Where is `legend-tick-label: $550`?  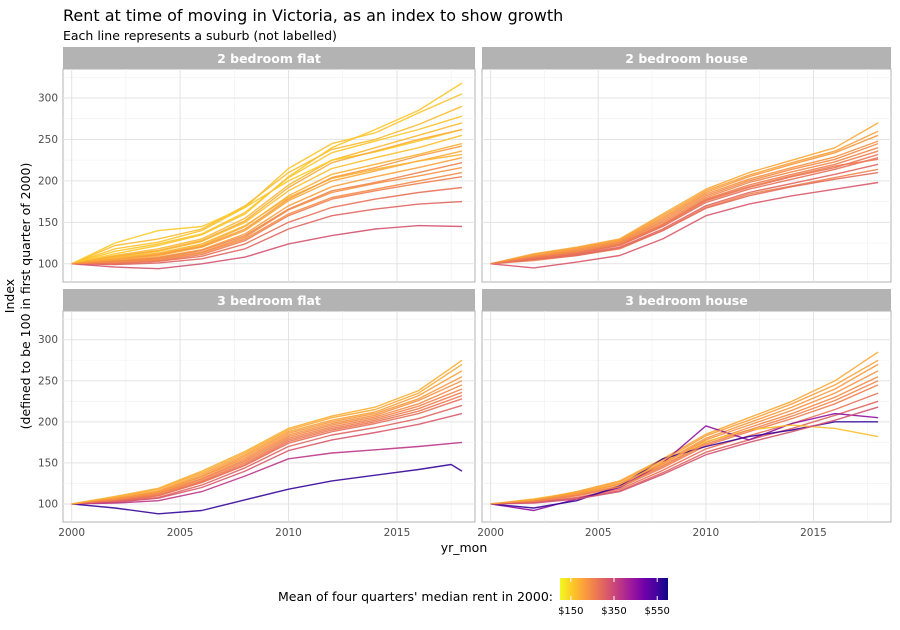
legend-tick-label: $550 is located at coordinates (656, 611).